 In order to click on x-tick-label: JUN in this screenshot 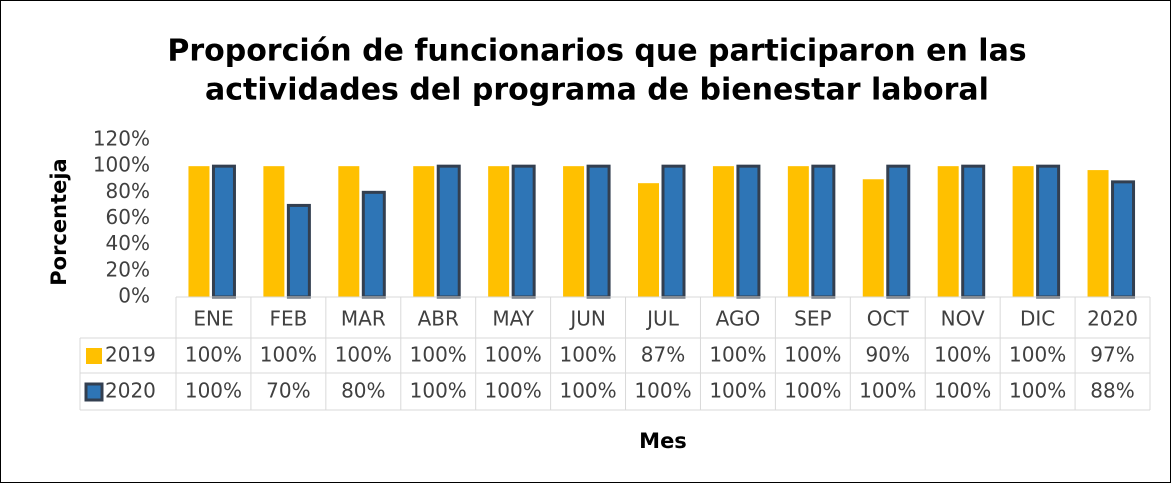, I will do `click(587, 319)`.